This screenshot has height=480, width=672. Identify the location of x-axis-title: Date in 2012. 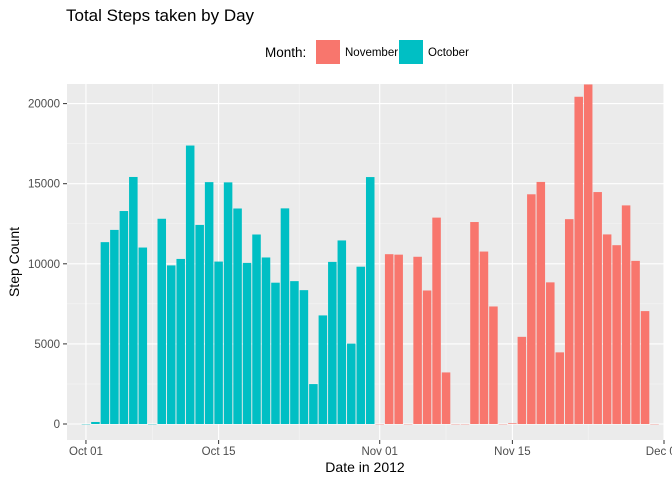
(365, 467).